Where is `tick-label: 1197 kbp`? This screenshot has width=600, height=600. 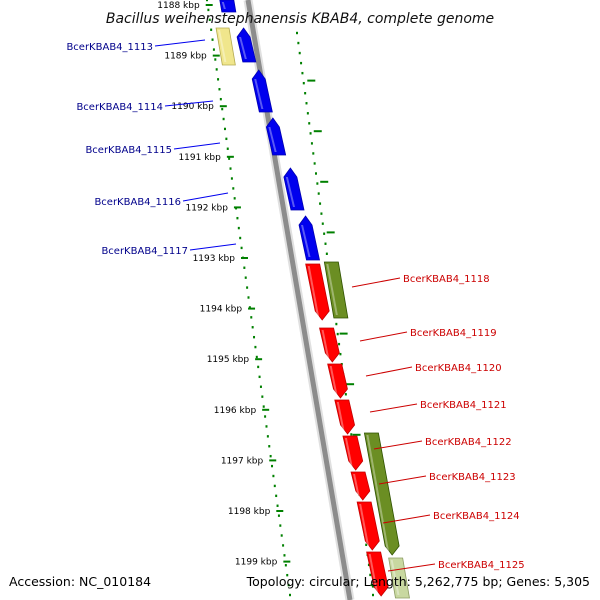 tick-label: 1197 kbp is located at coordinates (242, 461).